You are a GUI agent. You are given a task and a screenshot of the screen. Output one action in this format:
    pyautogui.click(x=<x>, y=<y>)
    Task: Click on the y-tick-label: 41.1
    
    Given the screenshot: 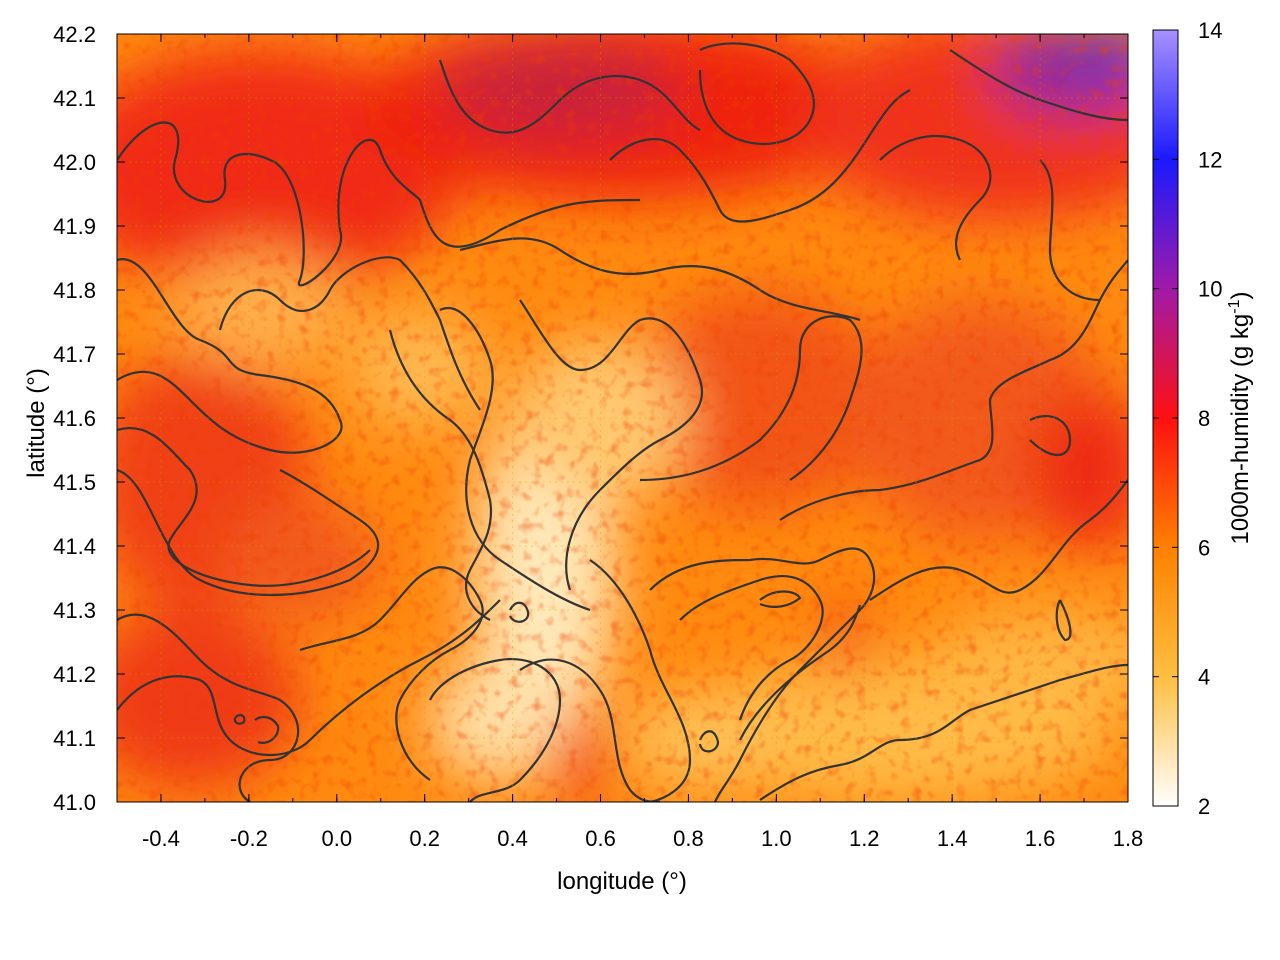 What is the action you would take?
    pyautogui.click(x=74, y=738)
    